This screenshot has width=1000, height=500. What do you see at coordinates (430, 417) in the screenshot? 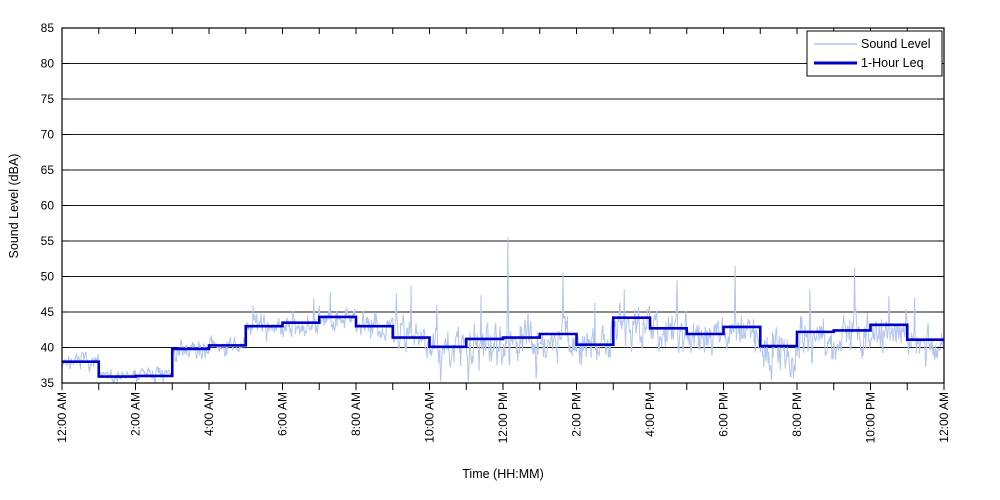
I see `x-tick-label: 10:00 AM` at bounding box center [430, 417].